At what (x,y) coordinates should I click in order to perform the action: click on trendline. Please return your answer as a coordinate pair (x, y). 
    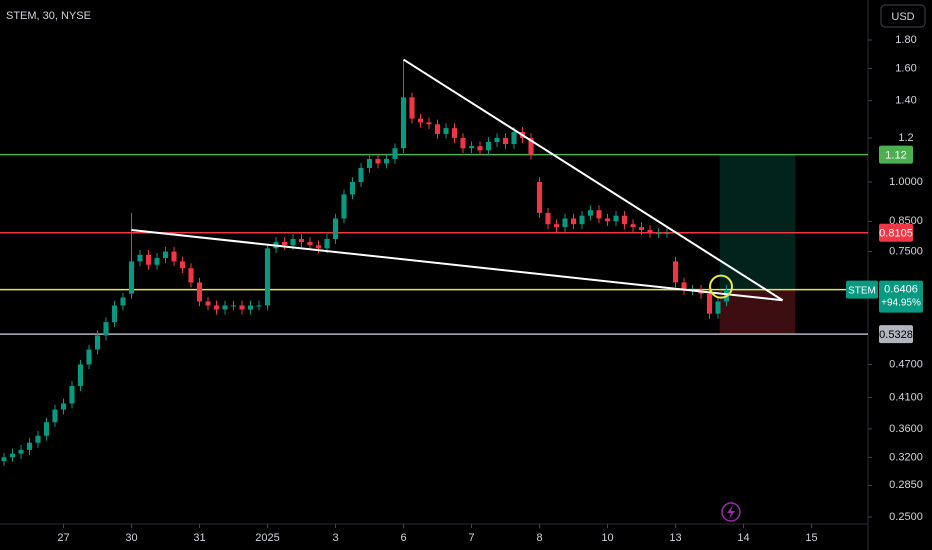
    Looking at the image, I should click on (457, 265).